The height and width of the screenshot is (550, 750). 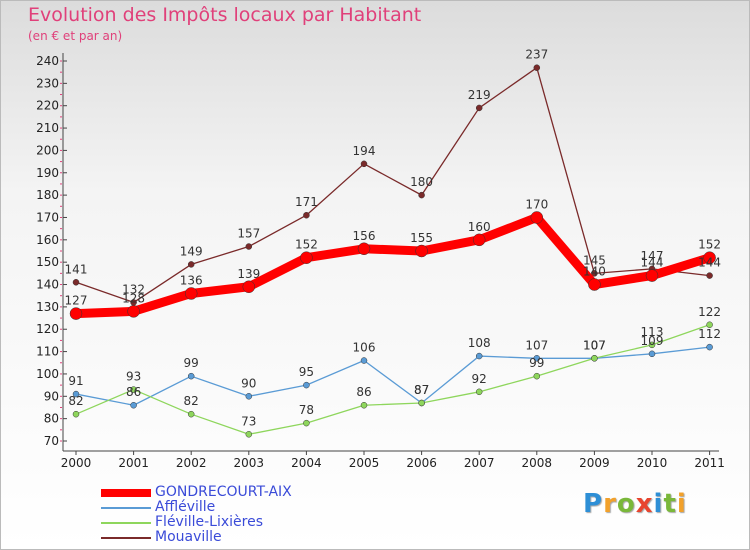 What do you see at coordinates (191, 463) in the screenshot?
I see `x-tick-label: 2002` at bounding box center [191, 463].